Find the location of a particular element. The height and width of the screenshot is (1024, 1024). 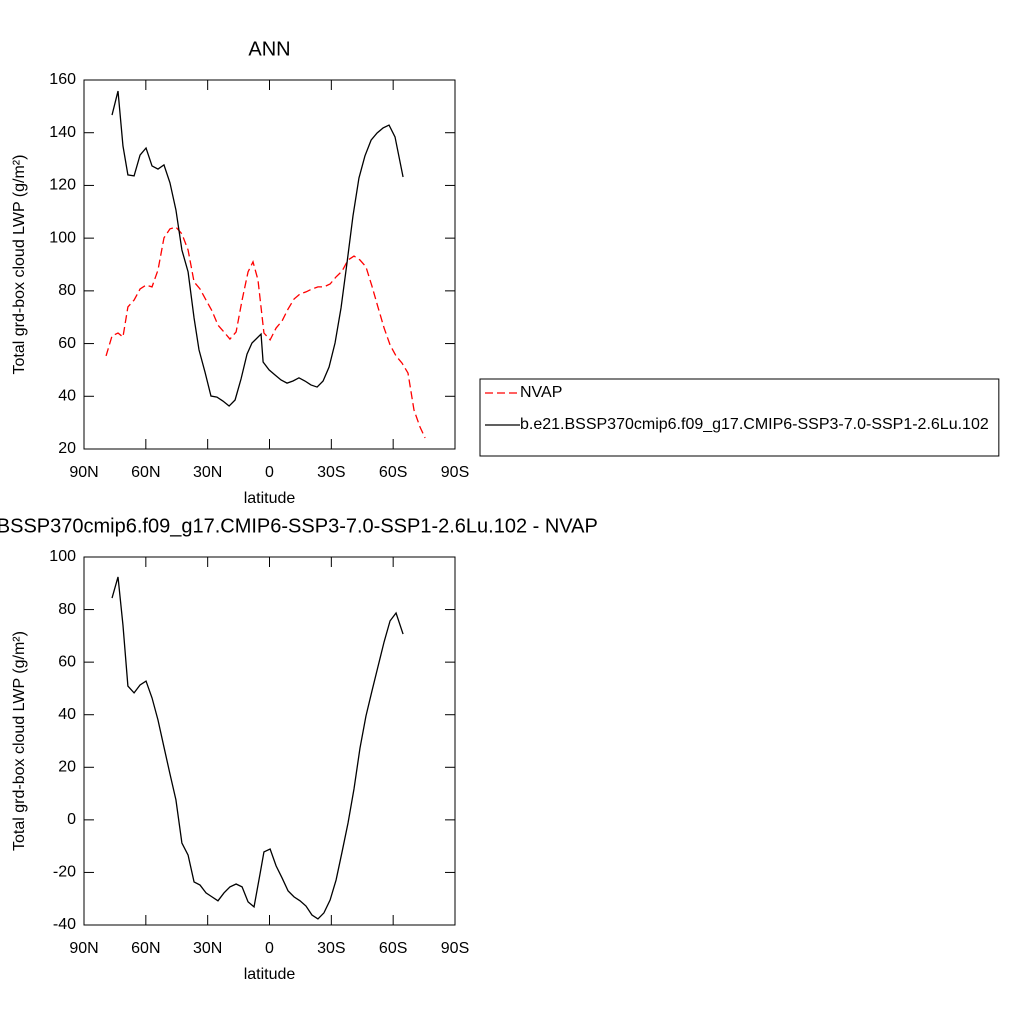

y-tick-label: 140 is located at coordinates (62, 132).